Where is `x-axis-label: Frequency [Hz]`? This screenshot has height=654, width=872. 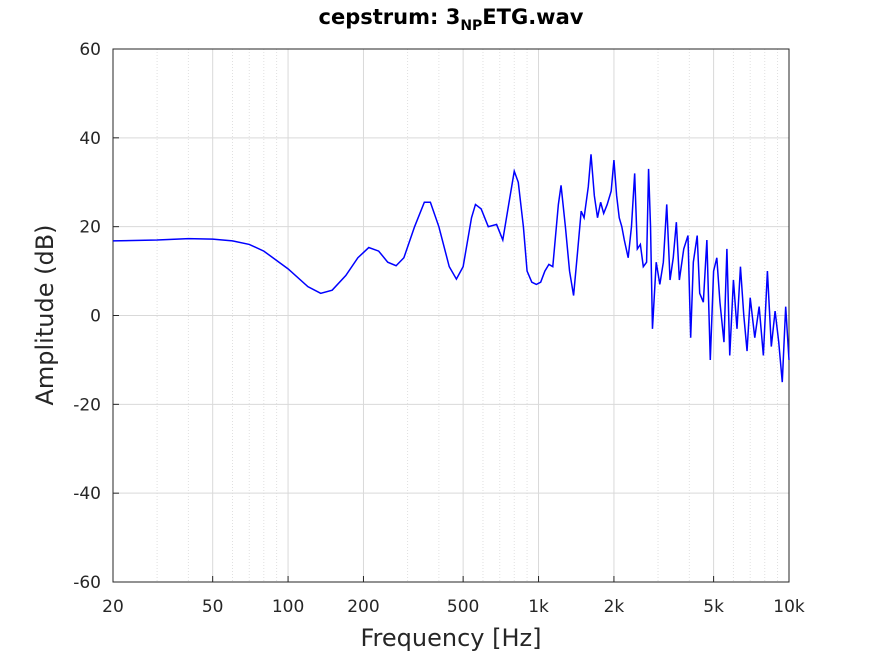
x-axis-label: Frequency [Hz] is located at coordinates (451, 638).